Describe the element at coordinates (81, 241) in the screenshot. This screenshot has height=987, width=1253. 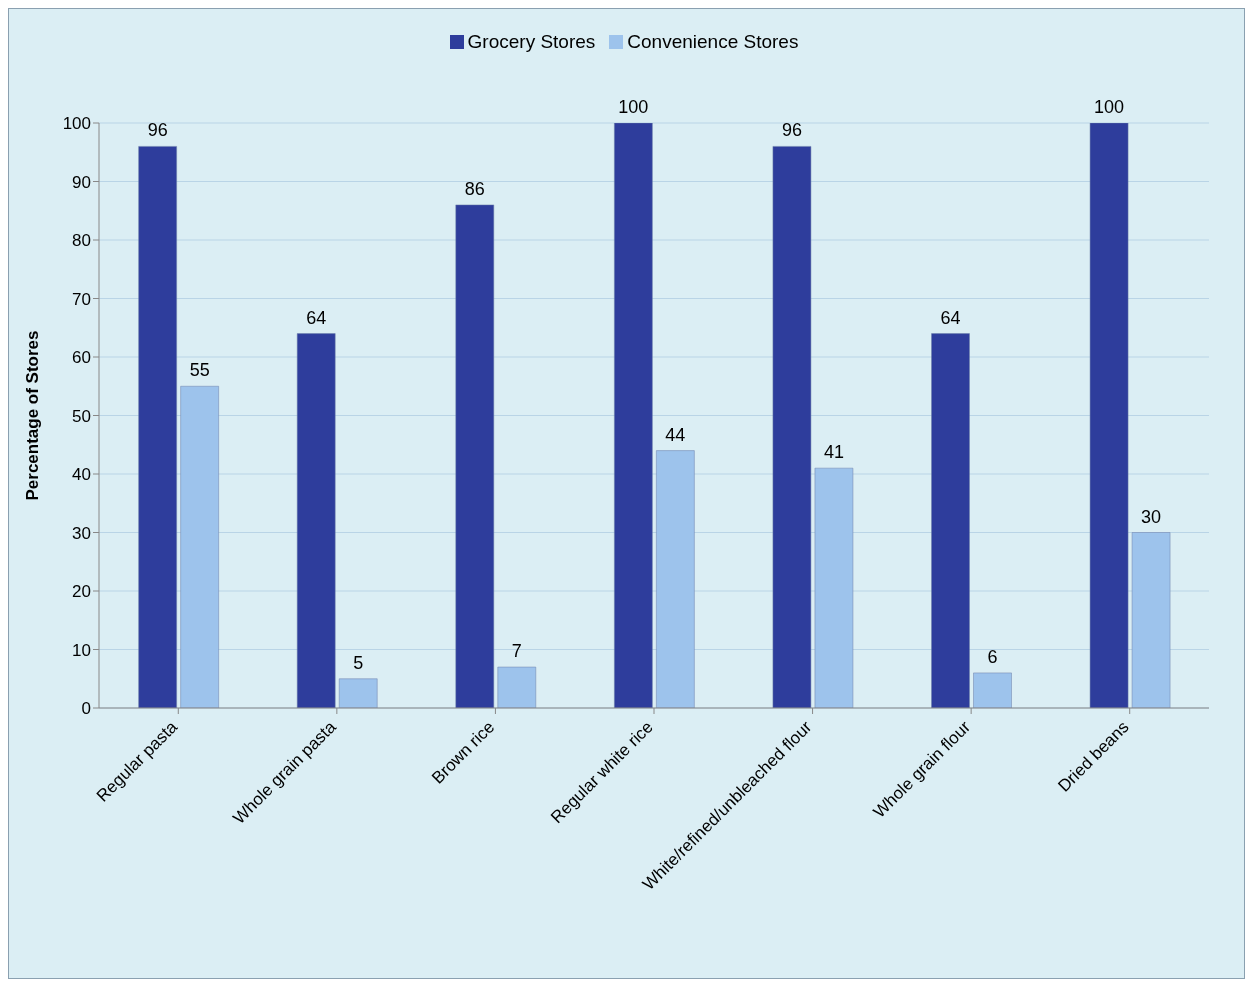
I see `y-tick-label: 80` at that location.